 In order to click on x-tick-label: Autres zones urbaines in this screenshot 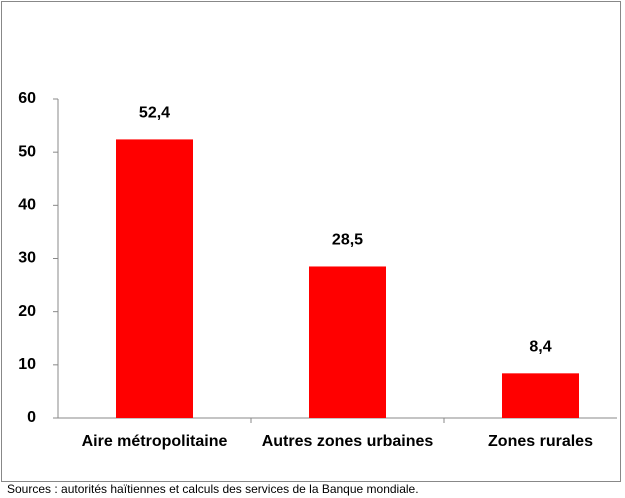, I will do `click(347, 441)`.